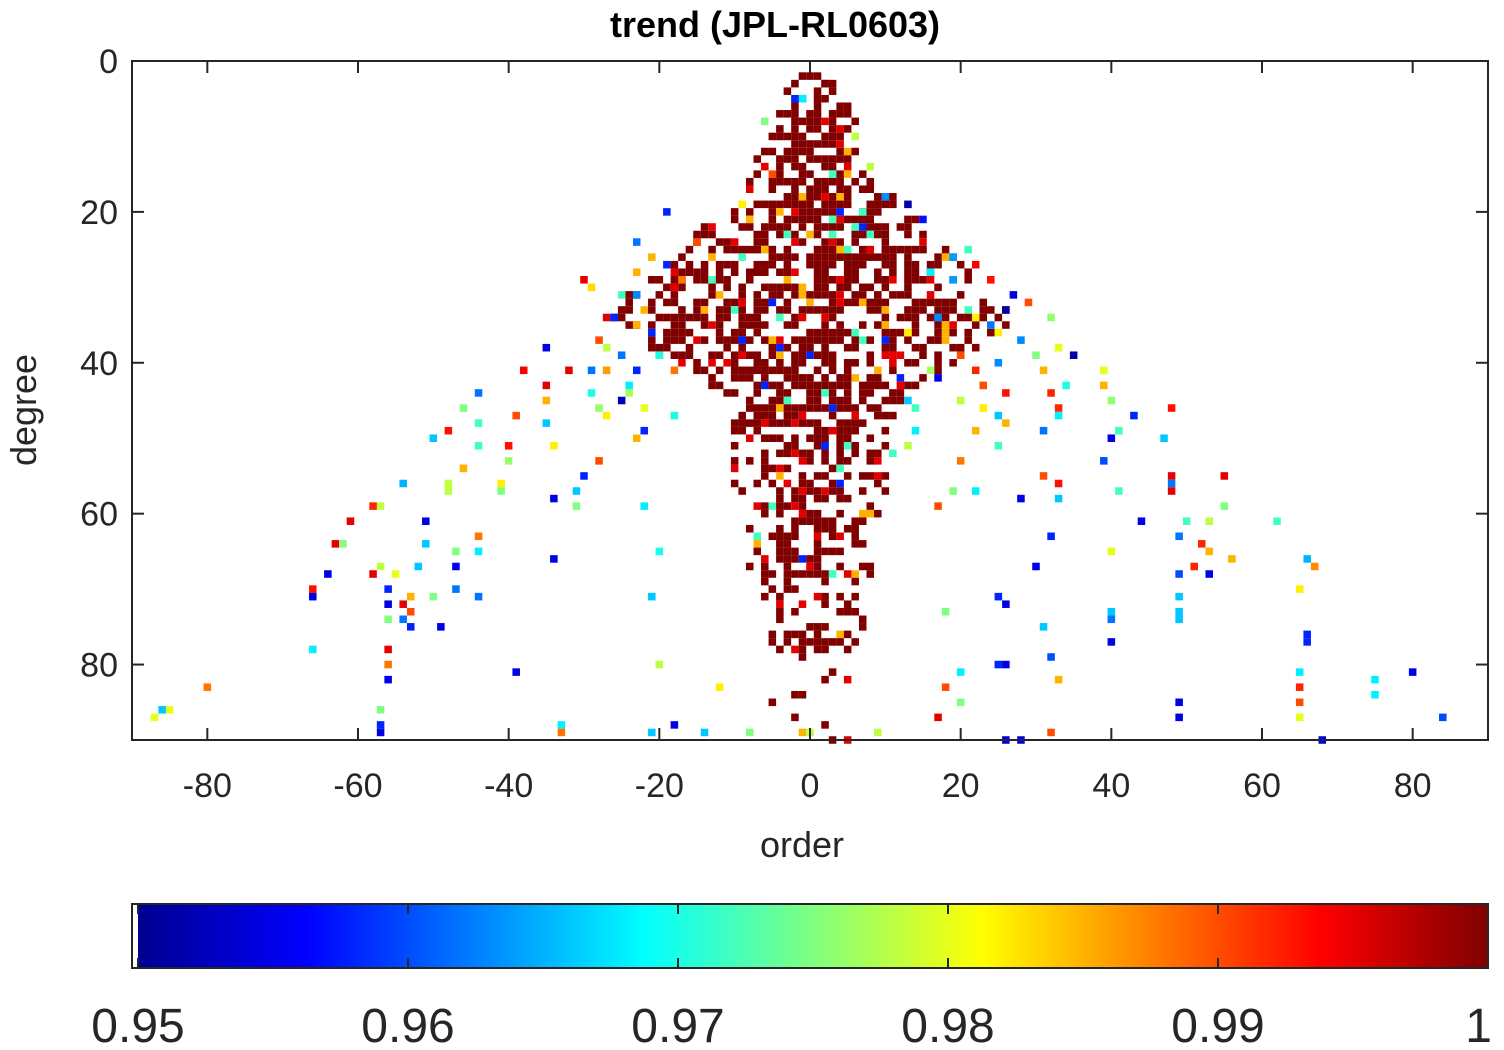 The height and width of the screenshot is (1050, 1504). I want to click on x-tick-label: 60, so click(1262, 786).